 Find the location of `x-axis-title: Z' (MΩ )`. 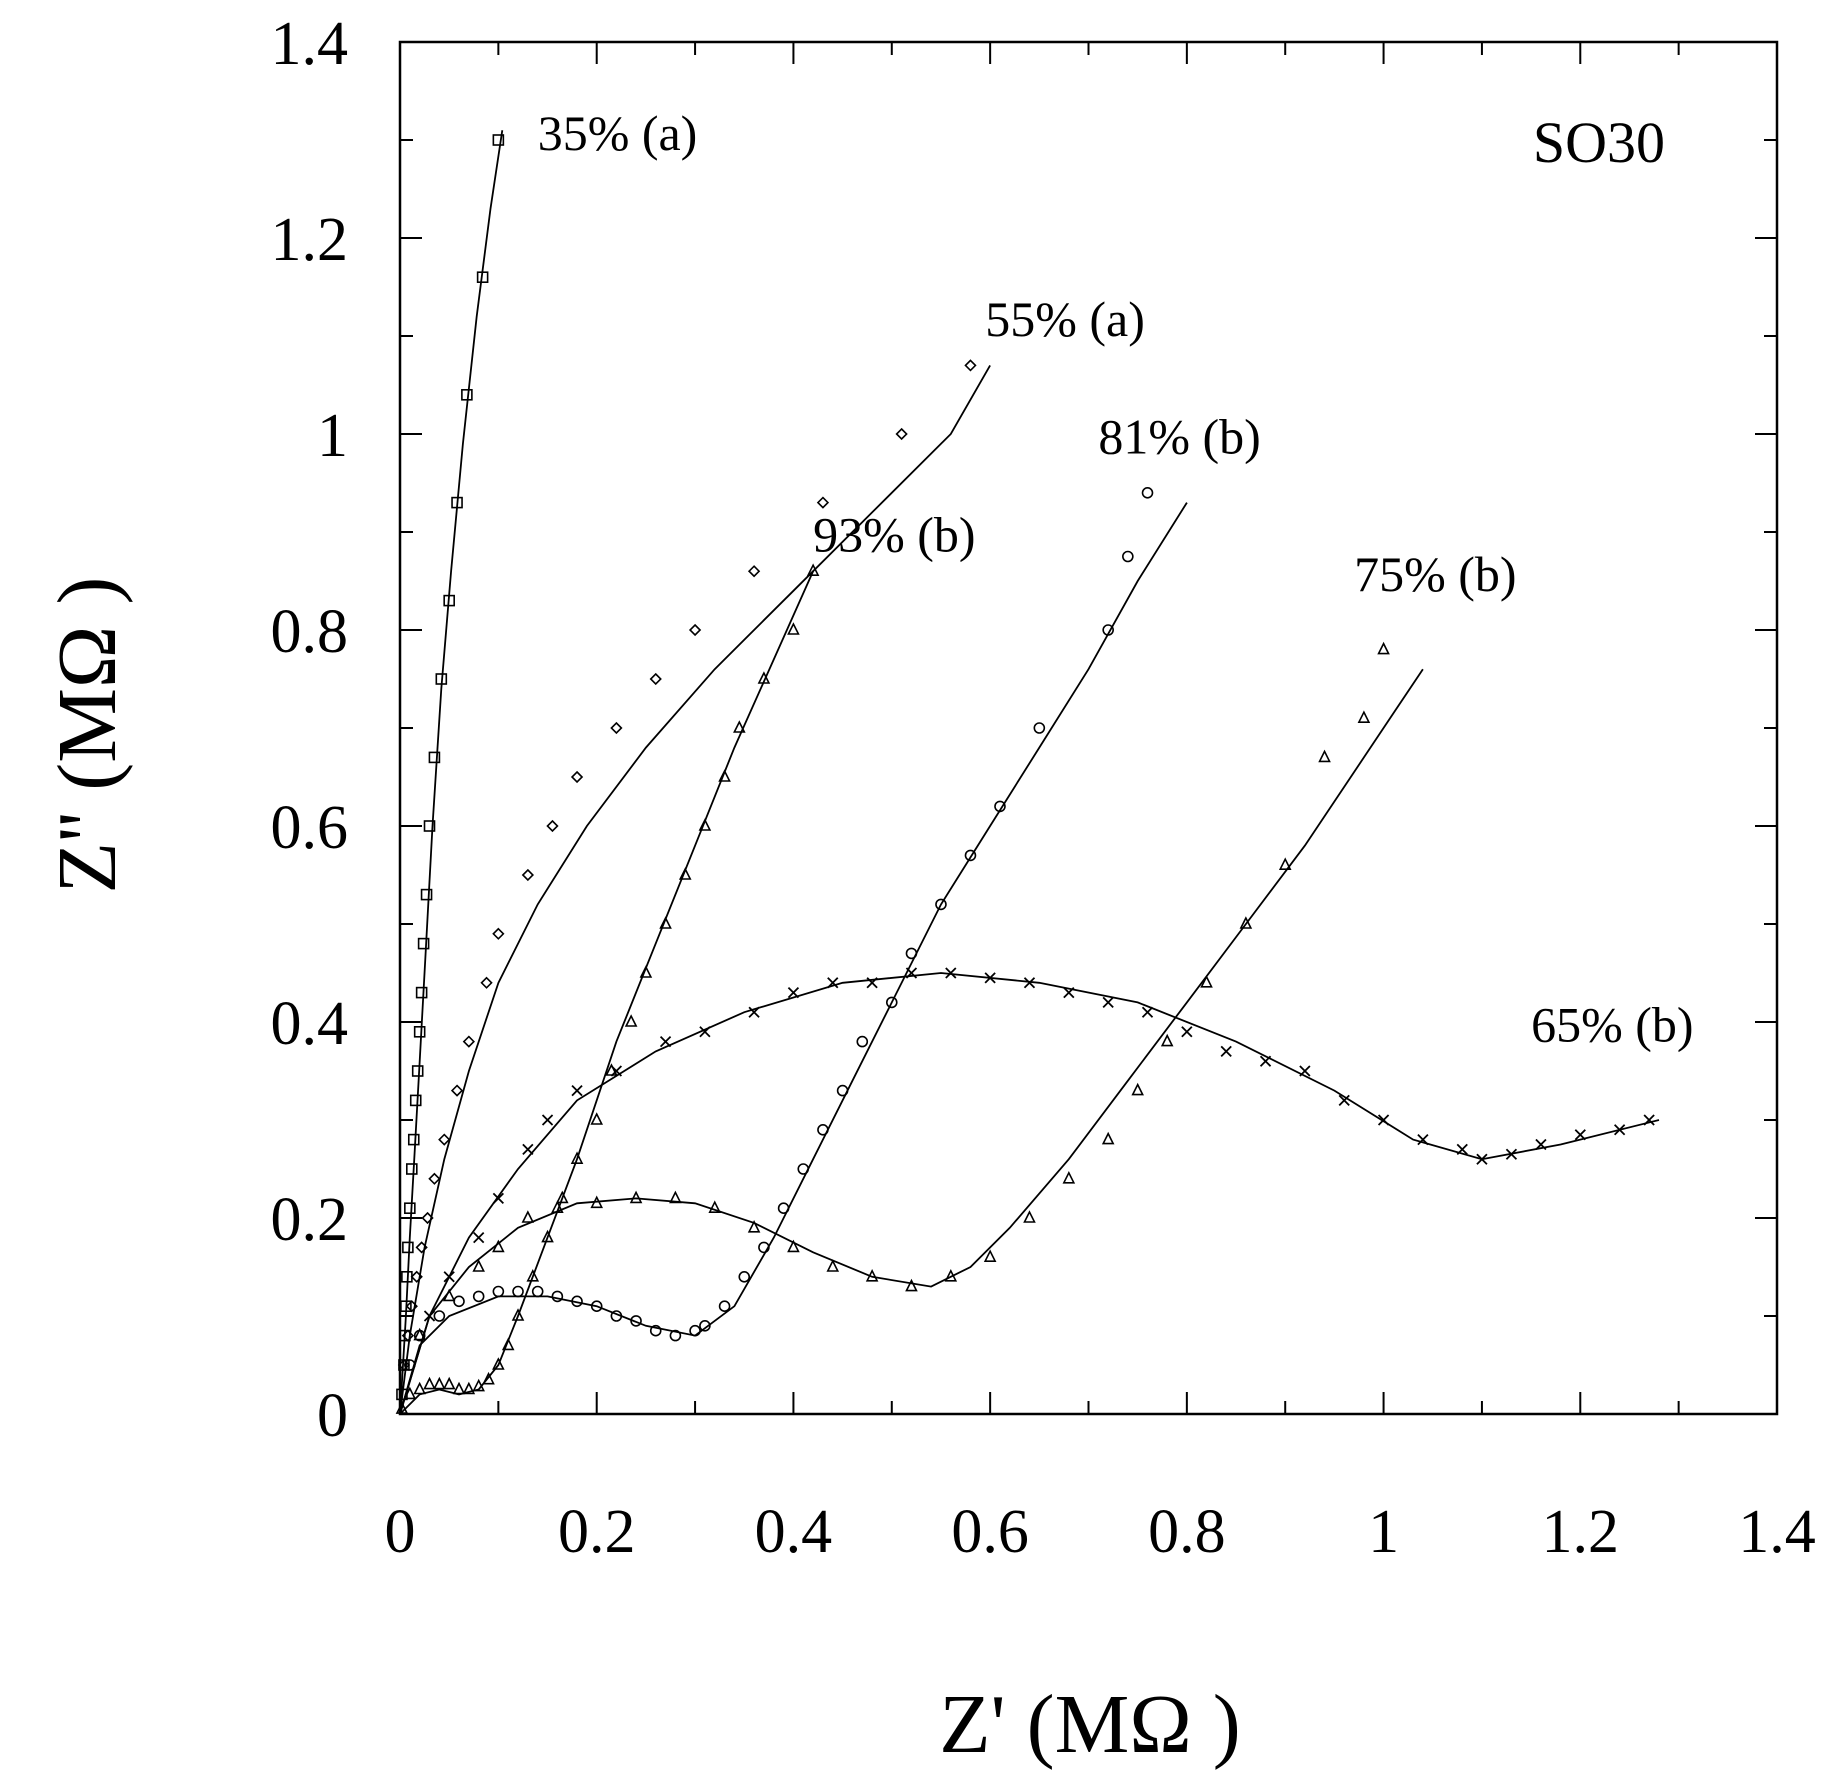

x-axis-title: Z' (MΩ ) is located at coordinates (1090, 1724).